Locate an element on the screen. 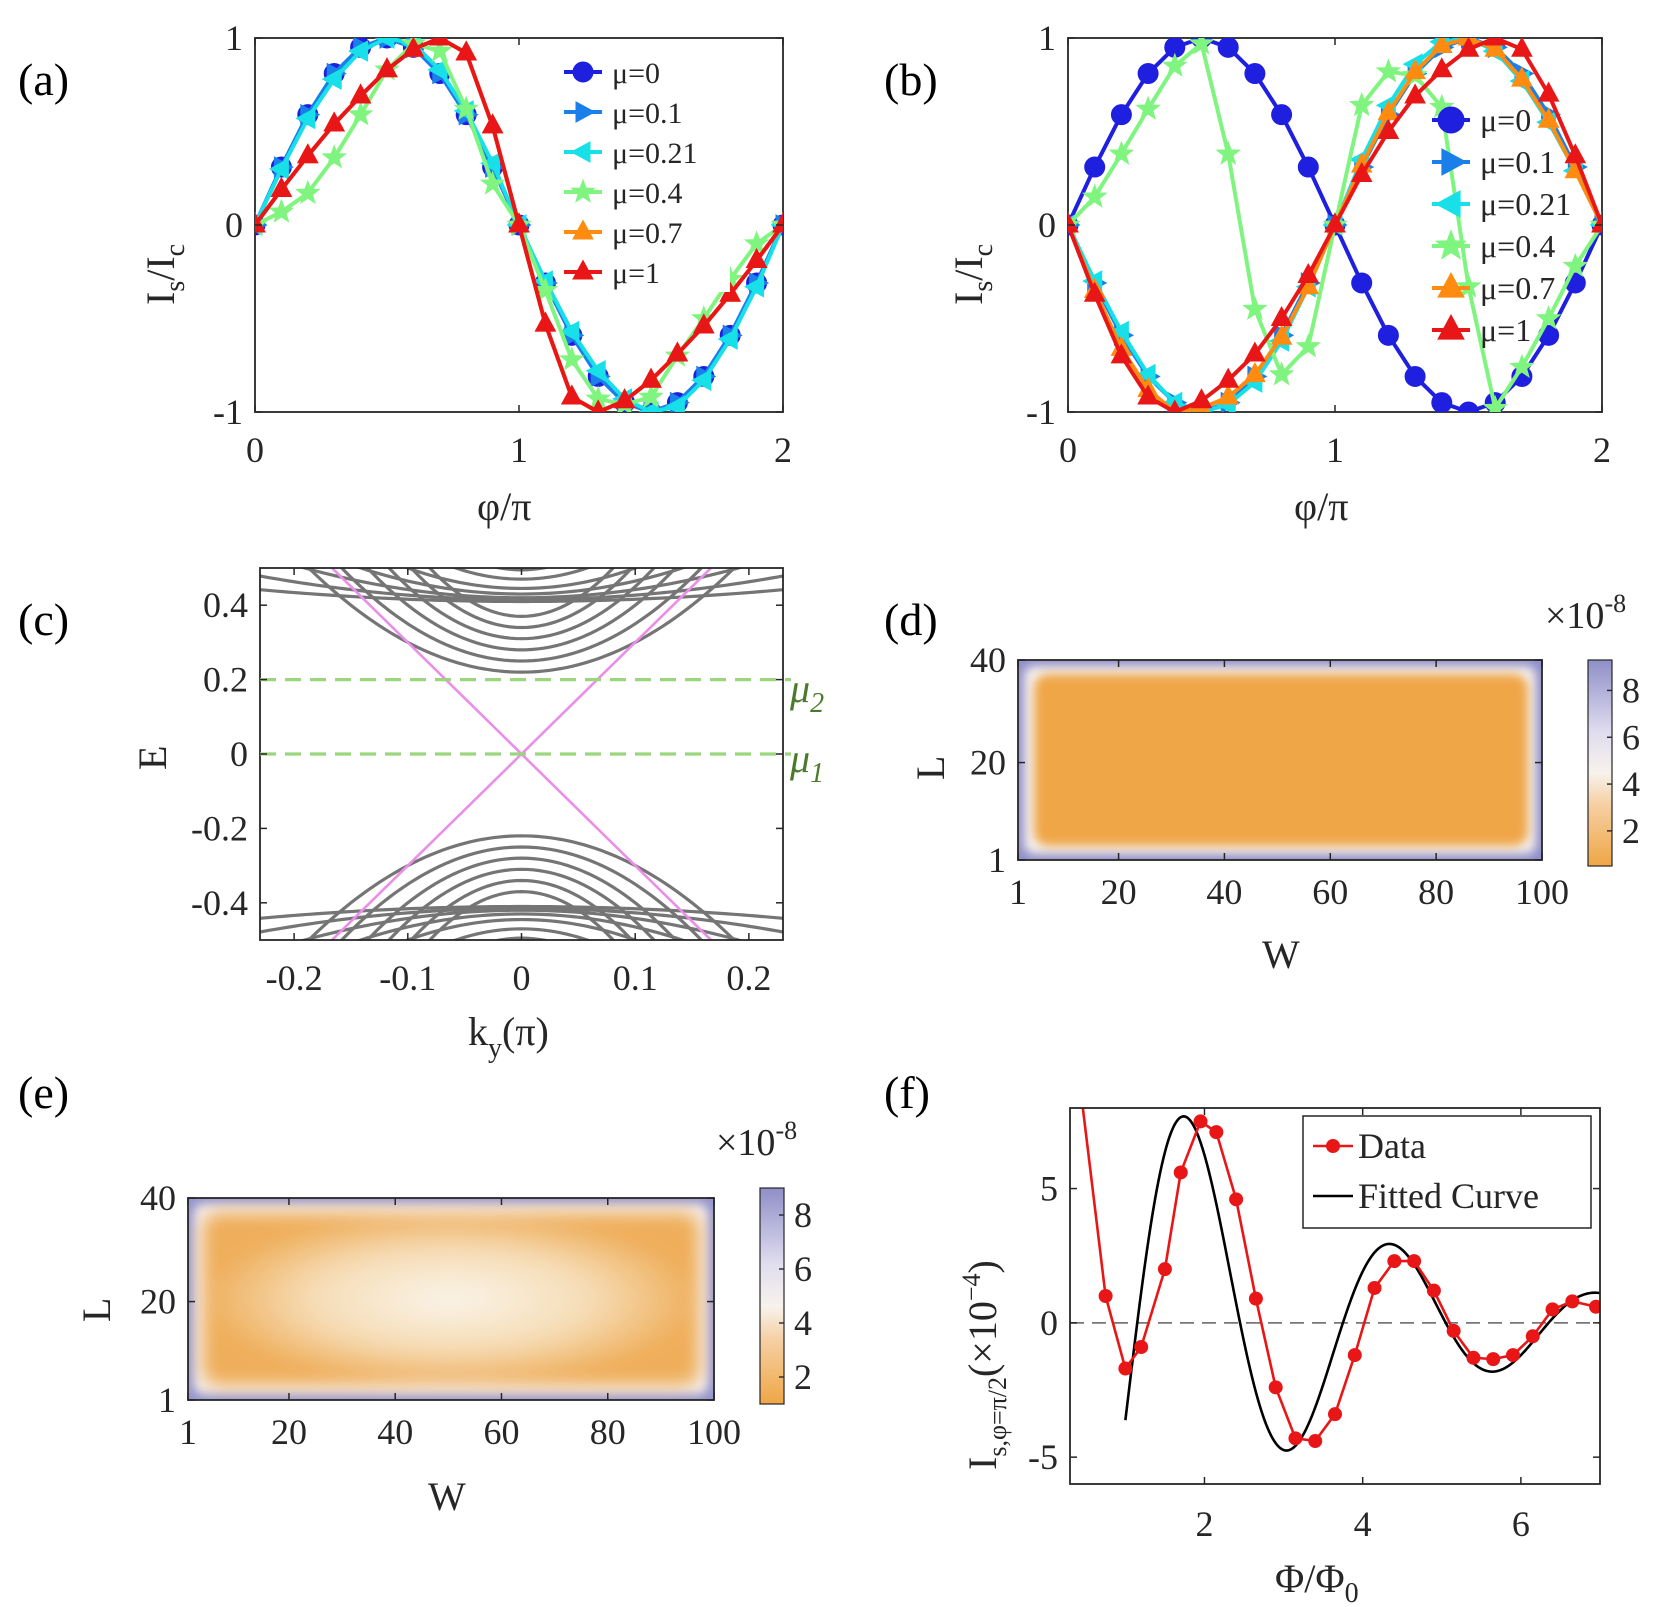  ylabel-sub1-b: s is located at coordinates (983, 286).